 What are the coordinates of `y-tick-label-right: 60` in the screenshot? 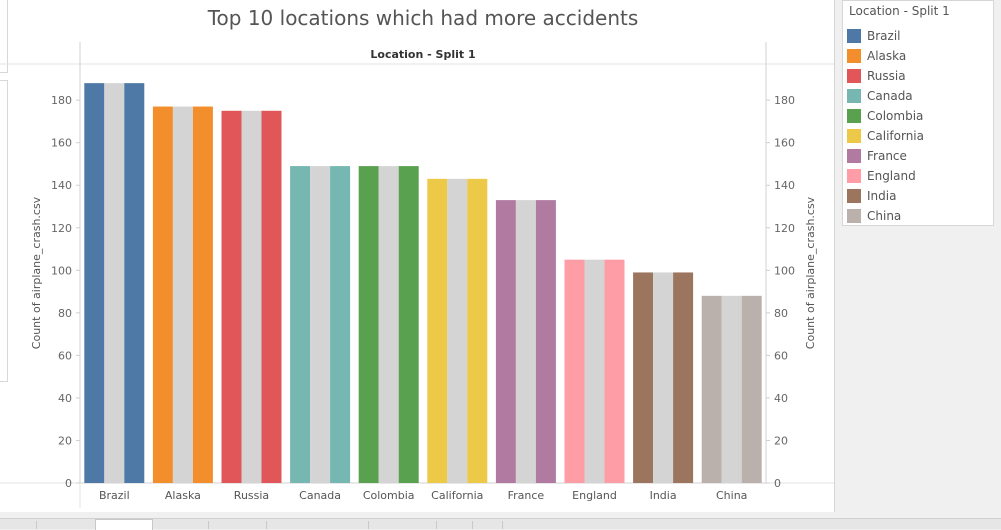 It's located at (781, 355).